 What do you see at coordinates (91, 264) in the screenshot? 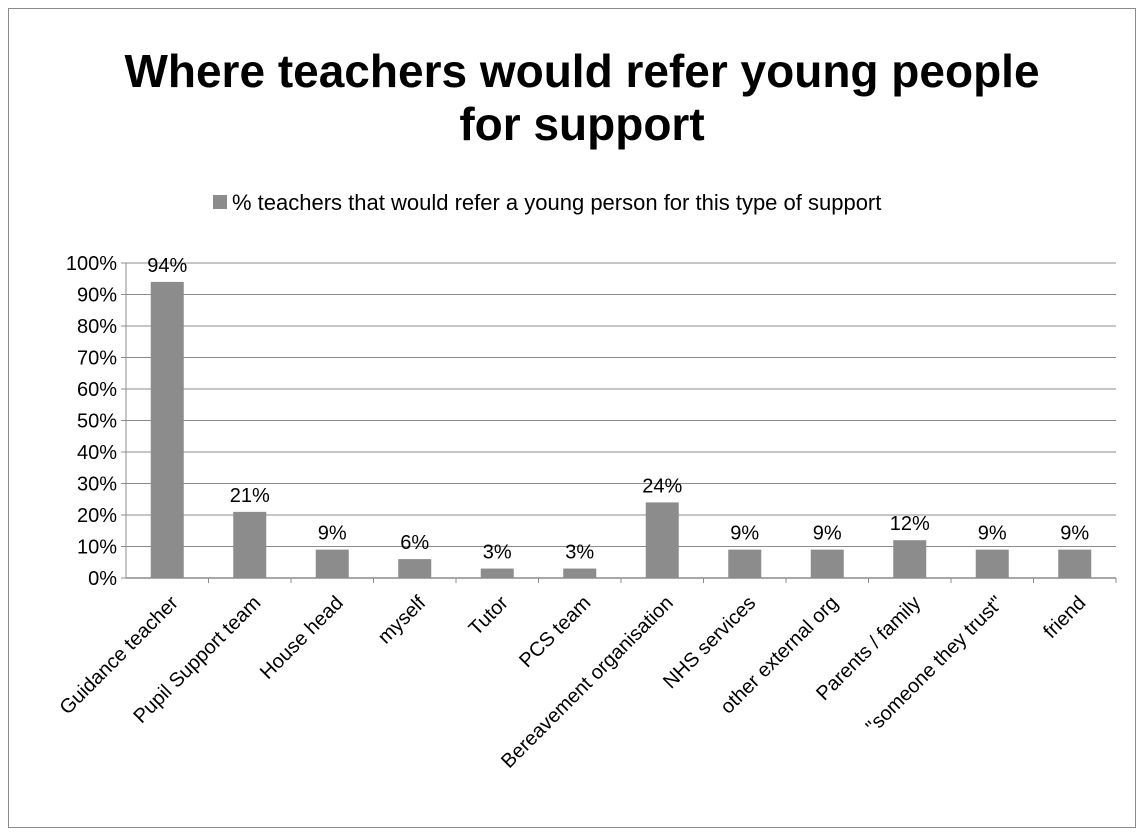
I see `y-tick-label: 100%` at bounding box center [91, 264].